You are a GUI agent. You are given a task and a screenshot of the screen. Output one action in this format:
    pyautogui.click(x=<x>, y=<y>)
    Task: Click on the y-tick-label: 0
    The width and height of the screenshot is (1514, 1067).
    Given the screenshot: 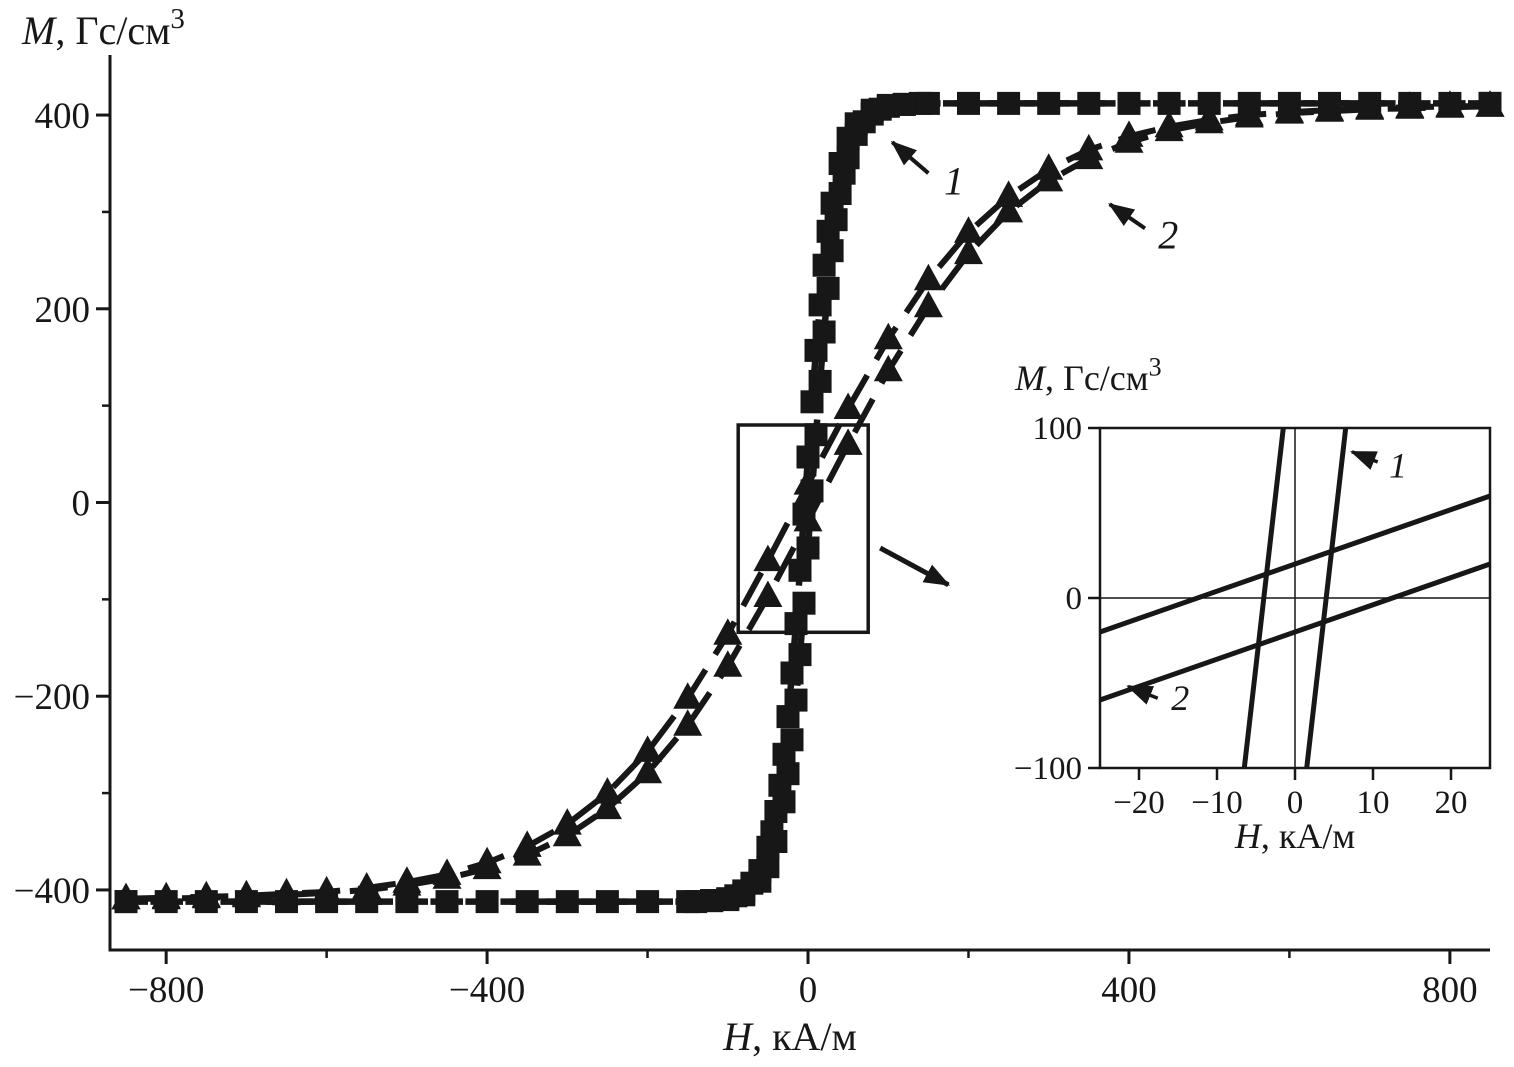 What is the action you would take?
    pyautogui.click(x=81, y=504)
    